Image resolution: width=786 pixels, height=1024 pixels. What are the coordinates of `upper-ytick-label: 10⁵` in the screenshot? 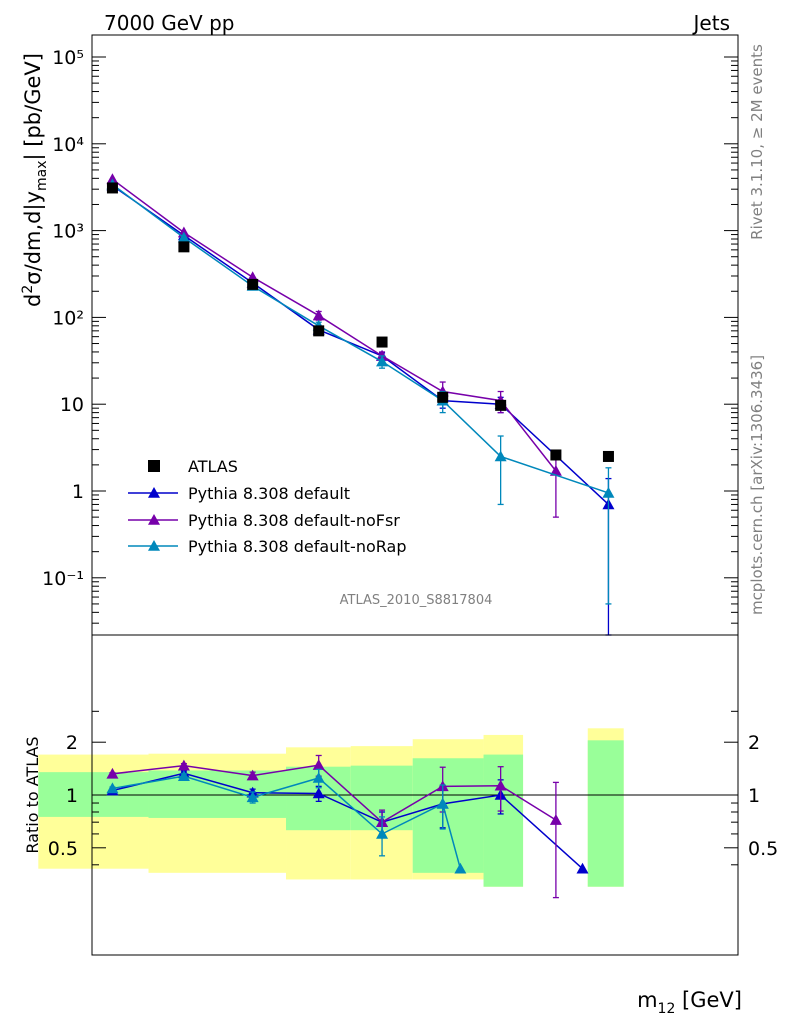 It's located at (68, 58).